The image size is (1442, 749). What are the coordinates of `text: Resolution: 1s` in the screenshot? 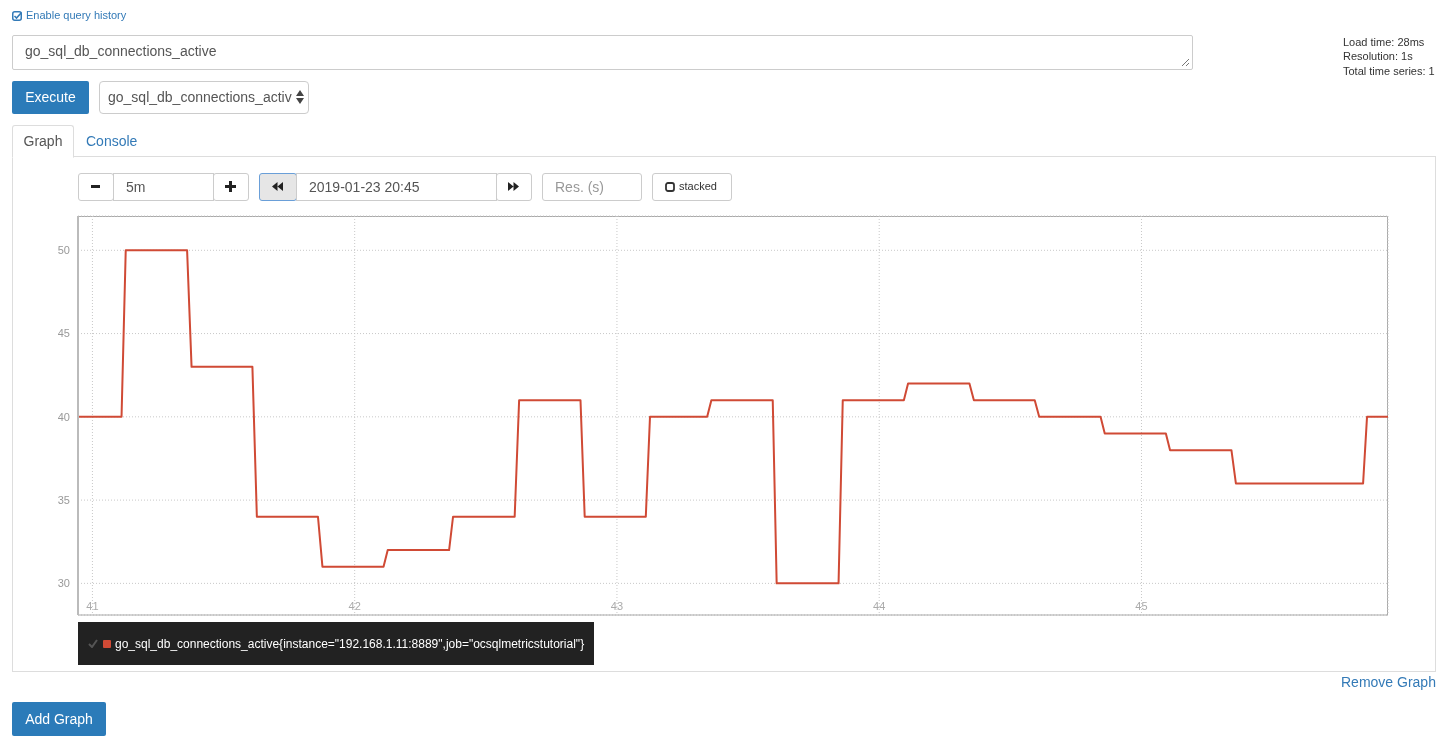 It's located at (1378, 56).